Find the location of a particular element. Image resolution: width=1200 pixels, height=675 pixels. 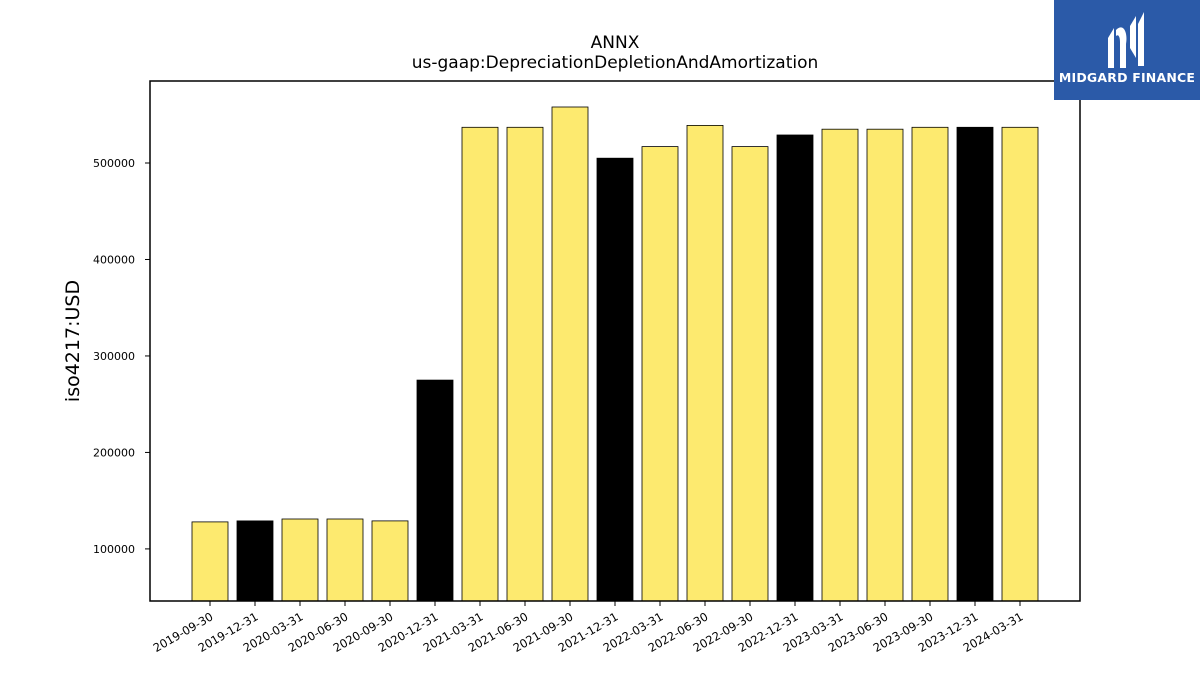

logo-text: MIDGARD FINANCE is located at coordinates (1127, 77).